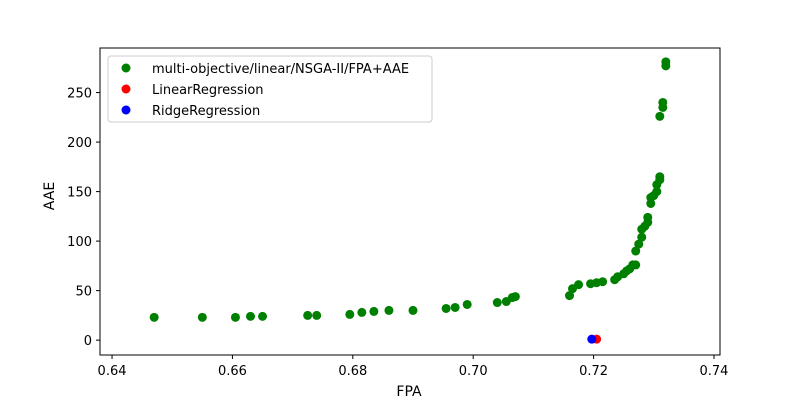 The height and width of the screenshot is (400, 800). Describe the element at coordinates (206, 111) in the screenshot. I see `legend-label: RidgeRegression` at that location.